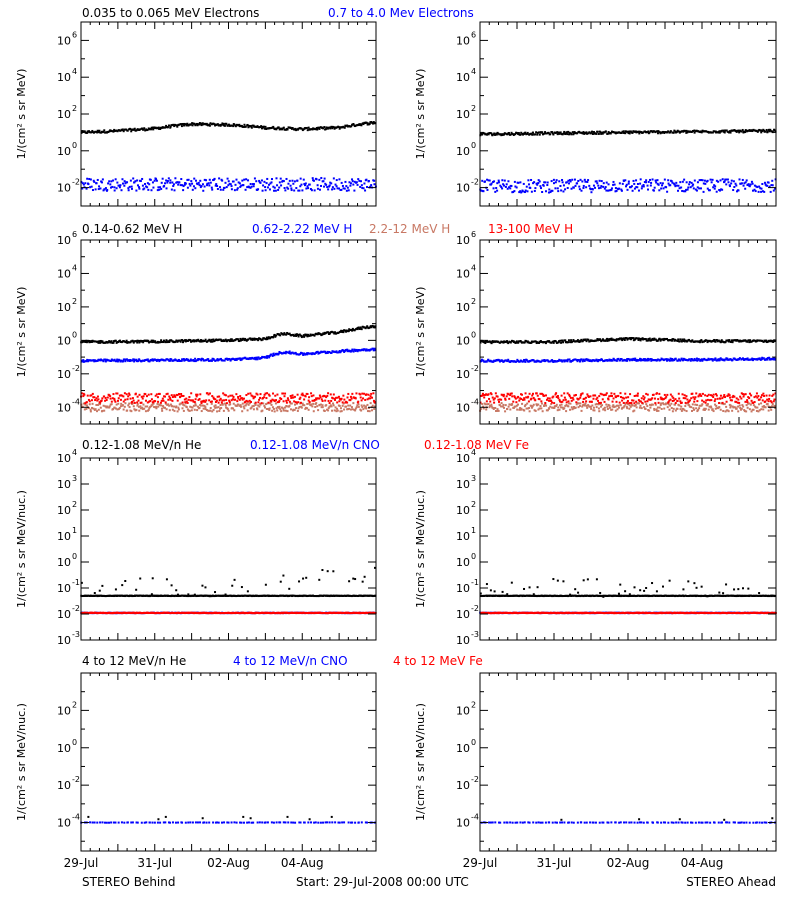 The width and height of the screenshot is (800, 900). What do you see at coordinates (463, 340) in the screenshot?
I see `y-tick-label: 10` at bounding box center [463, 340].